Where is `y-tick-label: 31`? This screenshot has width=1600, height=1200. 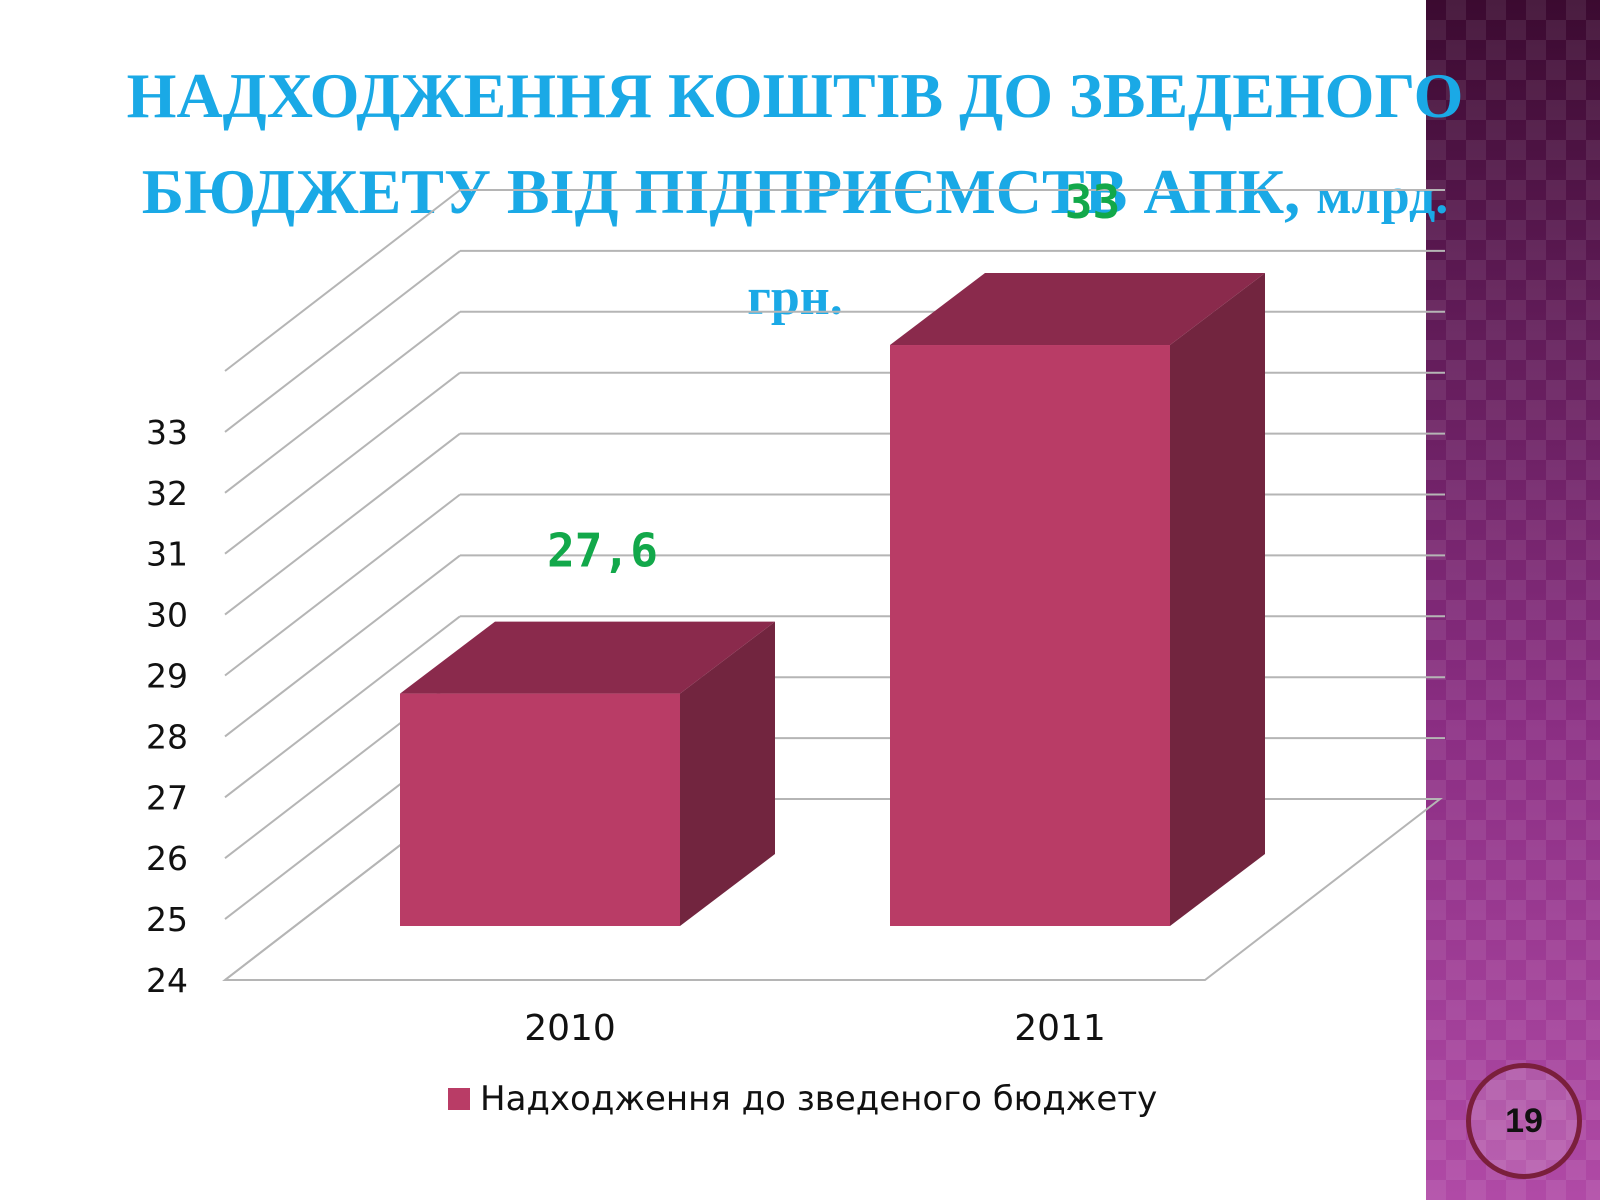
y-tick-label: 31 is located at coordinates (167, 554).